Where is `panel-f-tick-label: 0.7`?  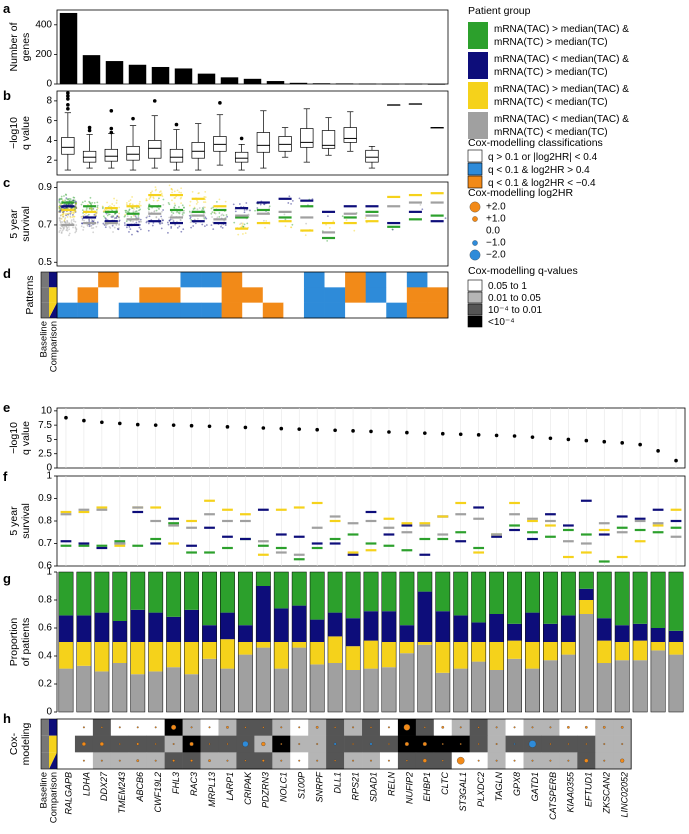 panel-f-tick-label: 0.7 is located at coordinates (45, 543).